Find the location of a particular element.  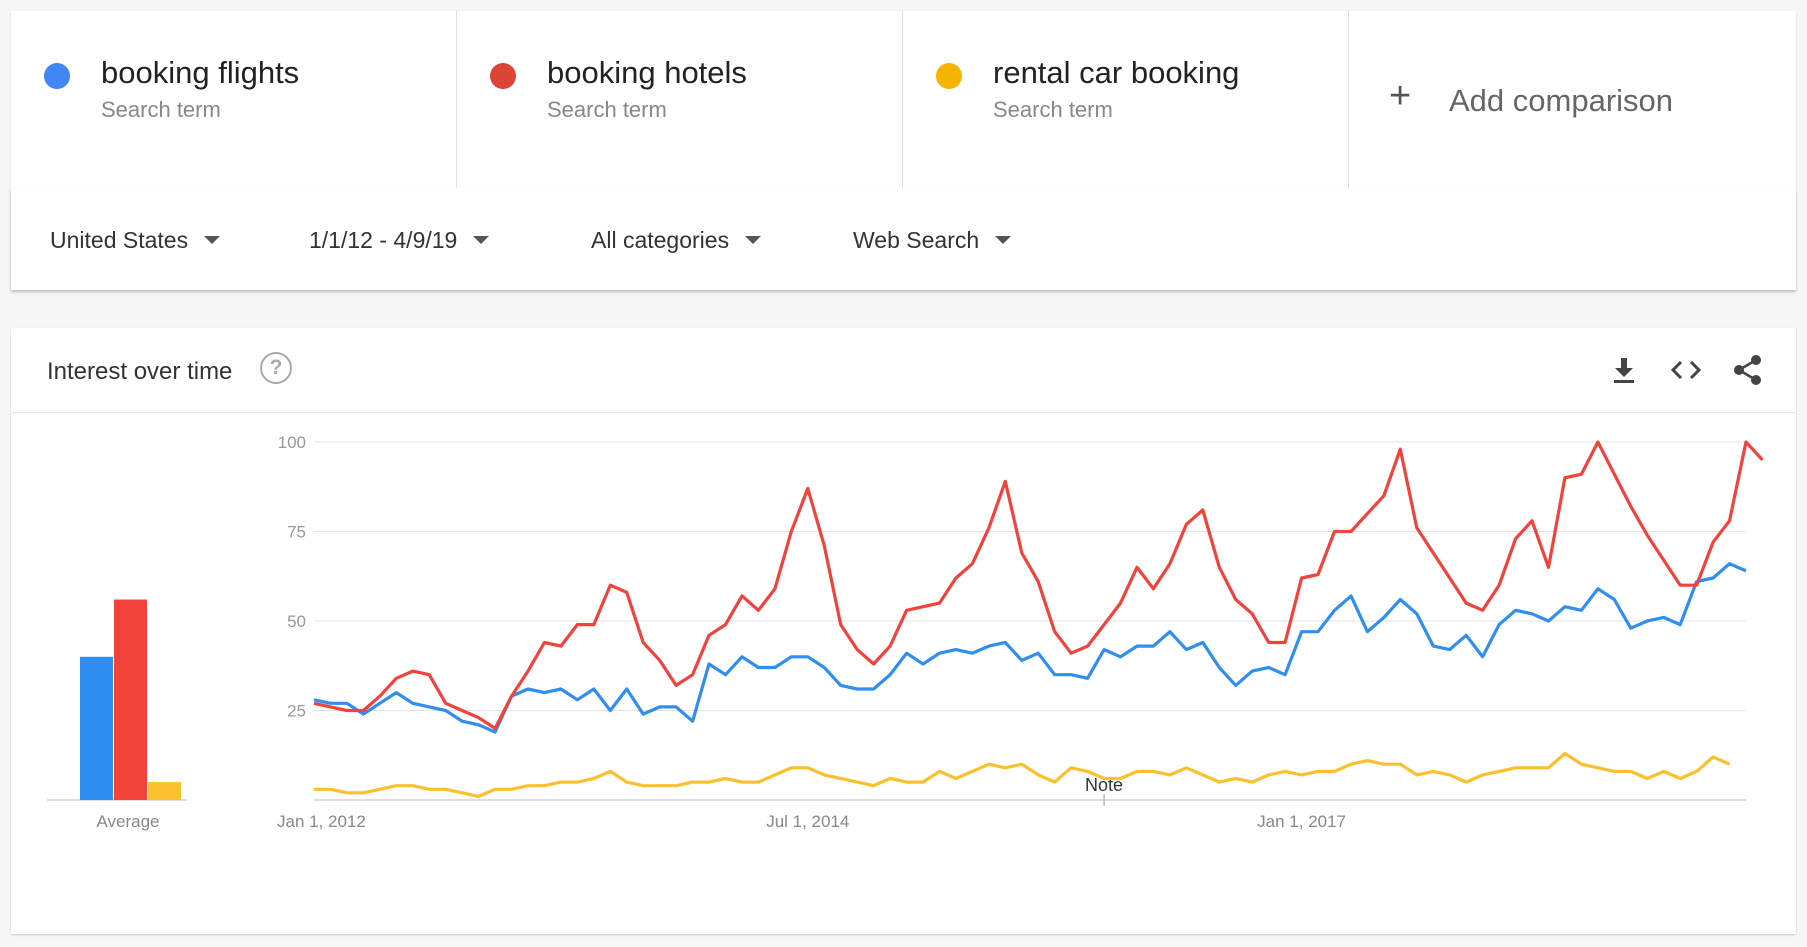

region-value: United States is located at coordinates (119, 239).